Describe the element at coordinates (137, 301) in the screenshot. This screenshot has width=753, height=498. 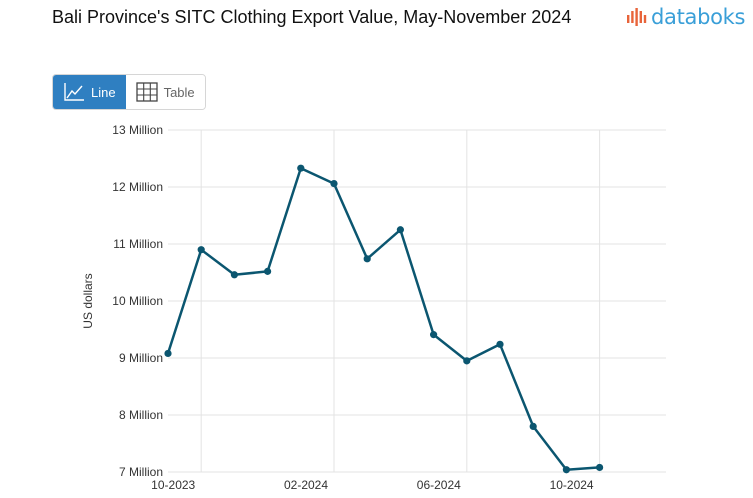
I see `y-tick-label: 10 Million` at that location.